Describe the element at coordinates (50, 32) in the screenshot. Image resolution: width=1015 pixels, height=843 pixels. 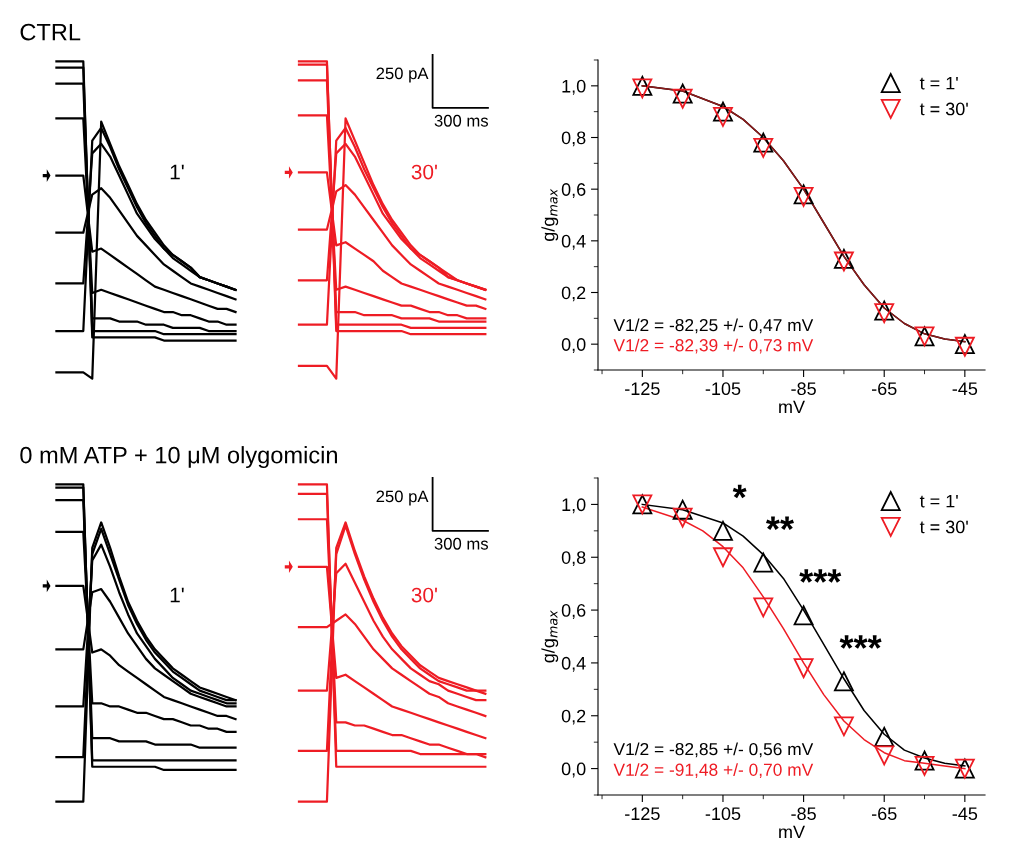
I see `chart-title: CTRL` at that location.